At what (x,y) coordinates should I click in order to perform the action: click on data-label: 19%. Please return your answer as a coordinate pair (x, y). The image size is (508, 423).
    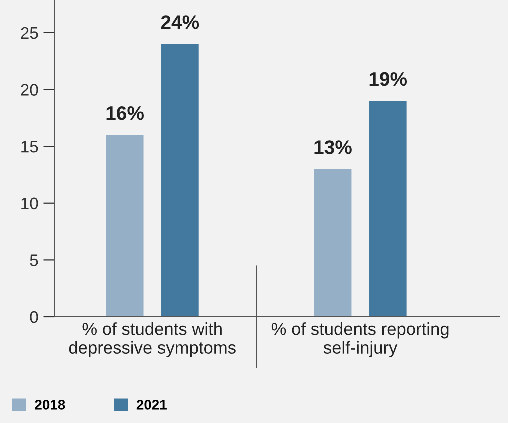
    Looking at the image, I should click on (389, 79).